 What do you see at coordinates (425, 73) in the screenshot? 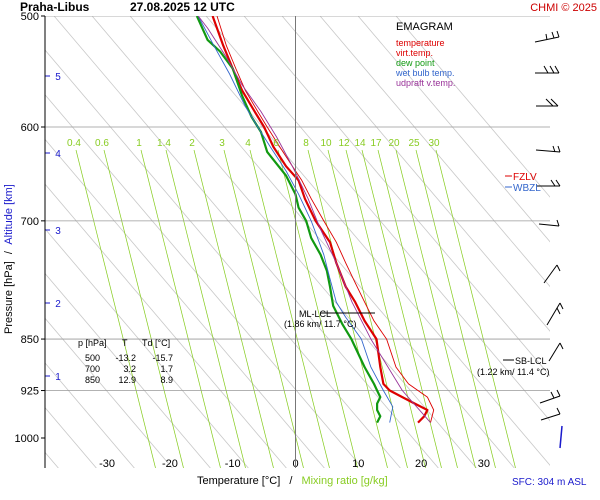
I see `legend-item-wet-bulb: wet bulb temp.` at bounding box center [425, 73].